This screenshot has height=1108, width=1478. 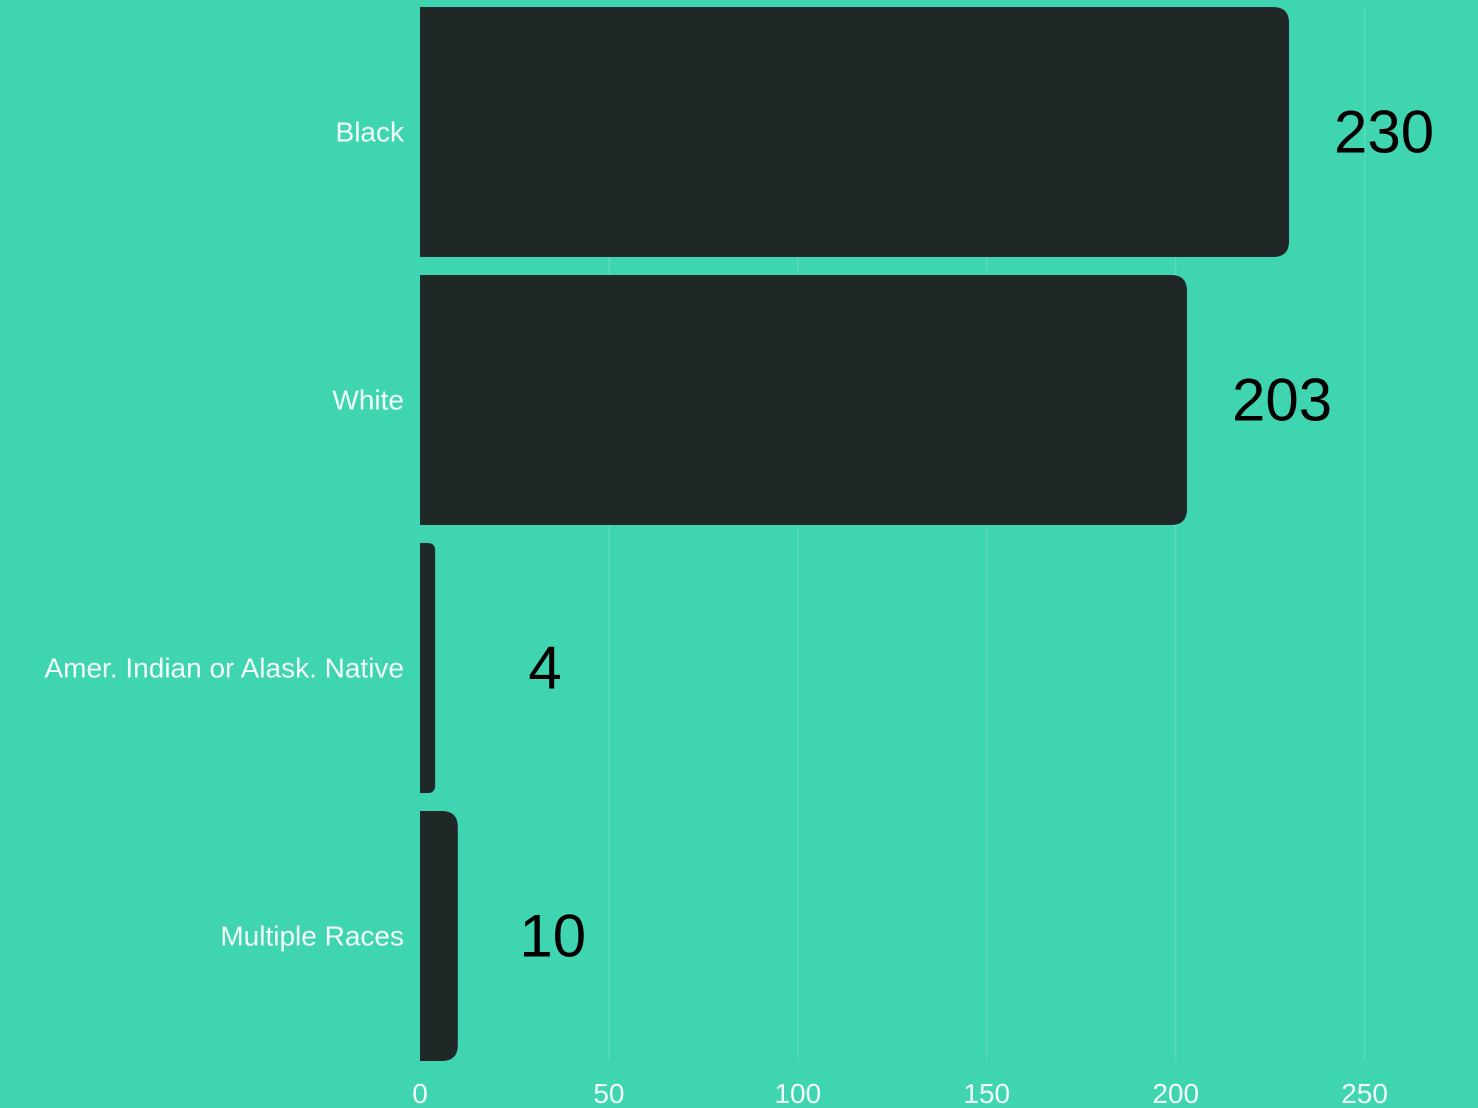 I want to click on x-tick-label: 100, so click(x=797, y=1093).